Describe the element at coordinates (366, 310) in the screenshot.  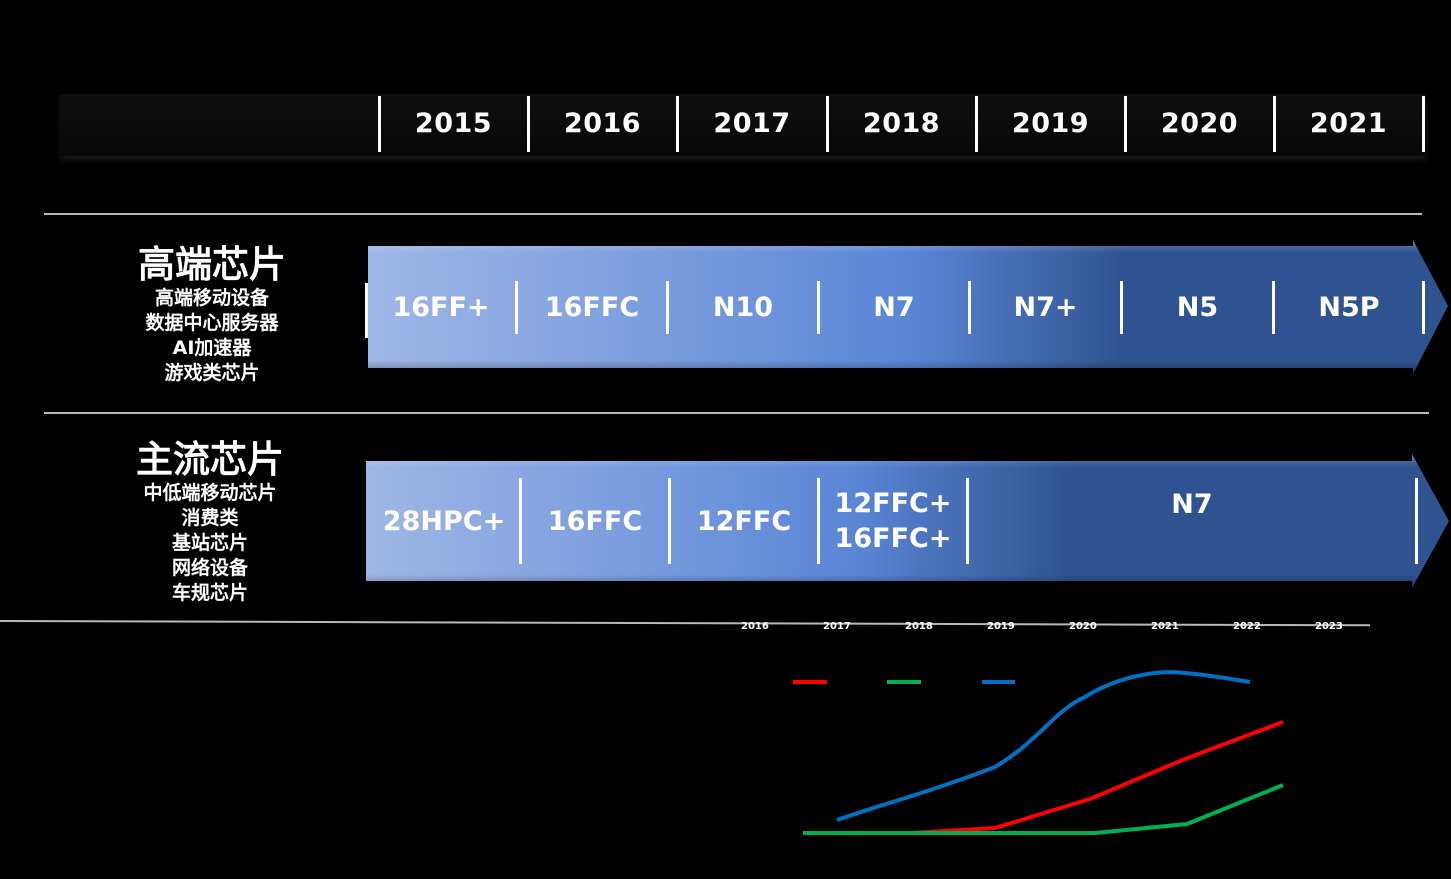
I see `row-start-marker` at that location.